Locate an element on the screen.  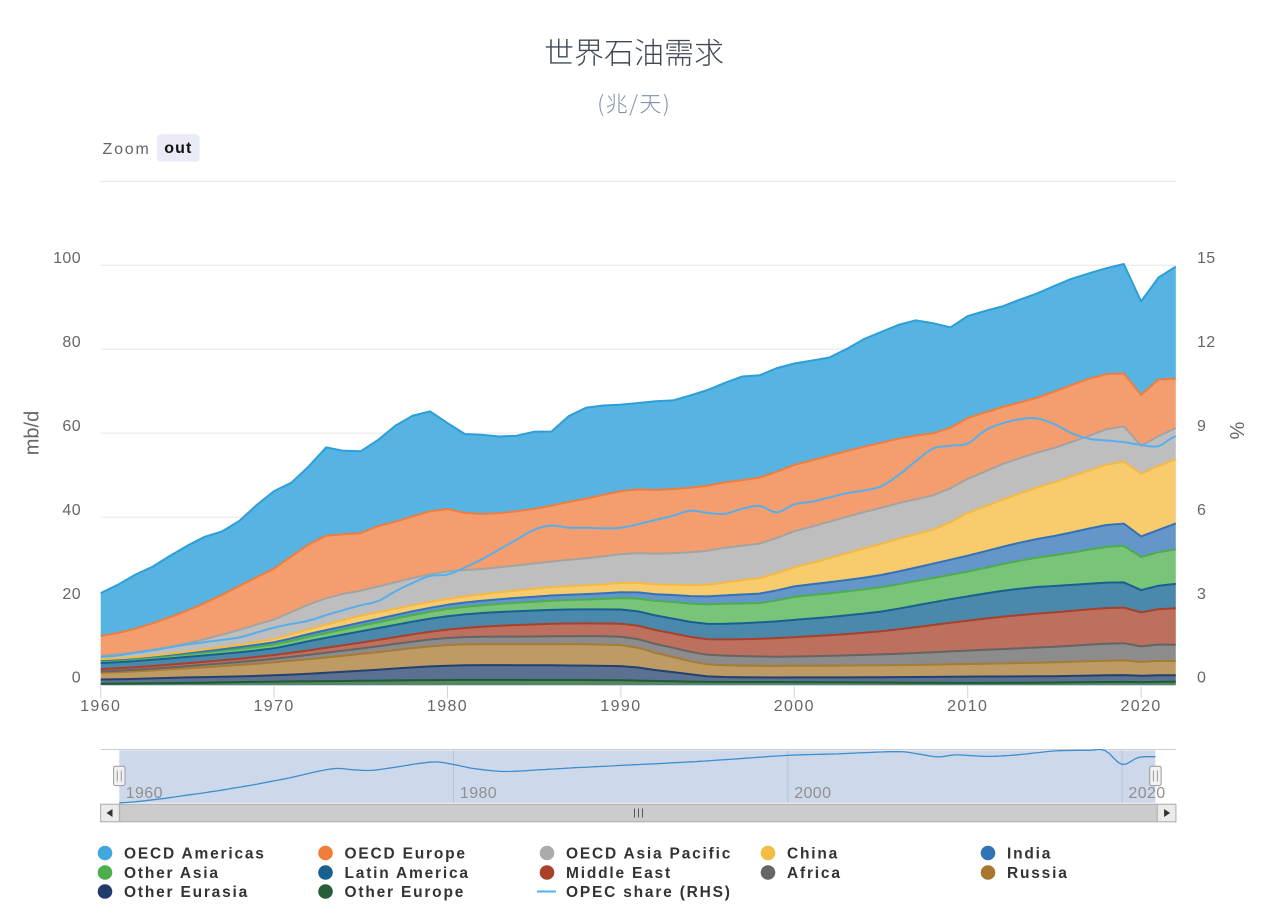
svg-text: OPEC share (RHS) is located at coordinates (649, 892).